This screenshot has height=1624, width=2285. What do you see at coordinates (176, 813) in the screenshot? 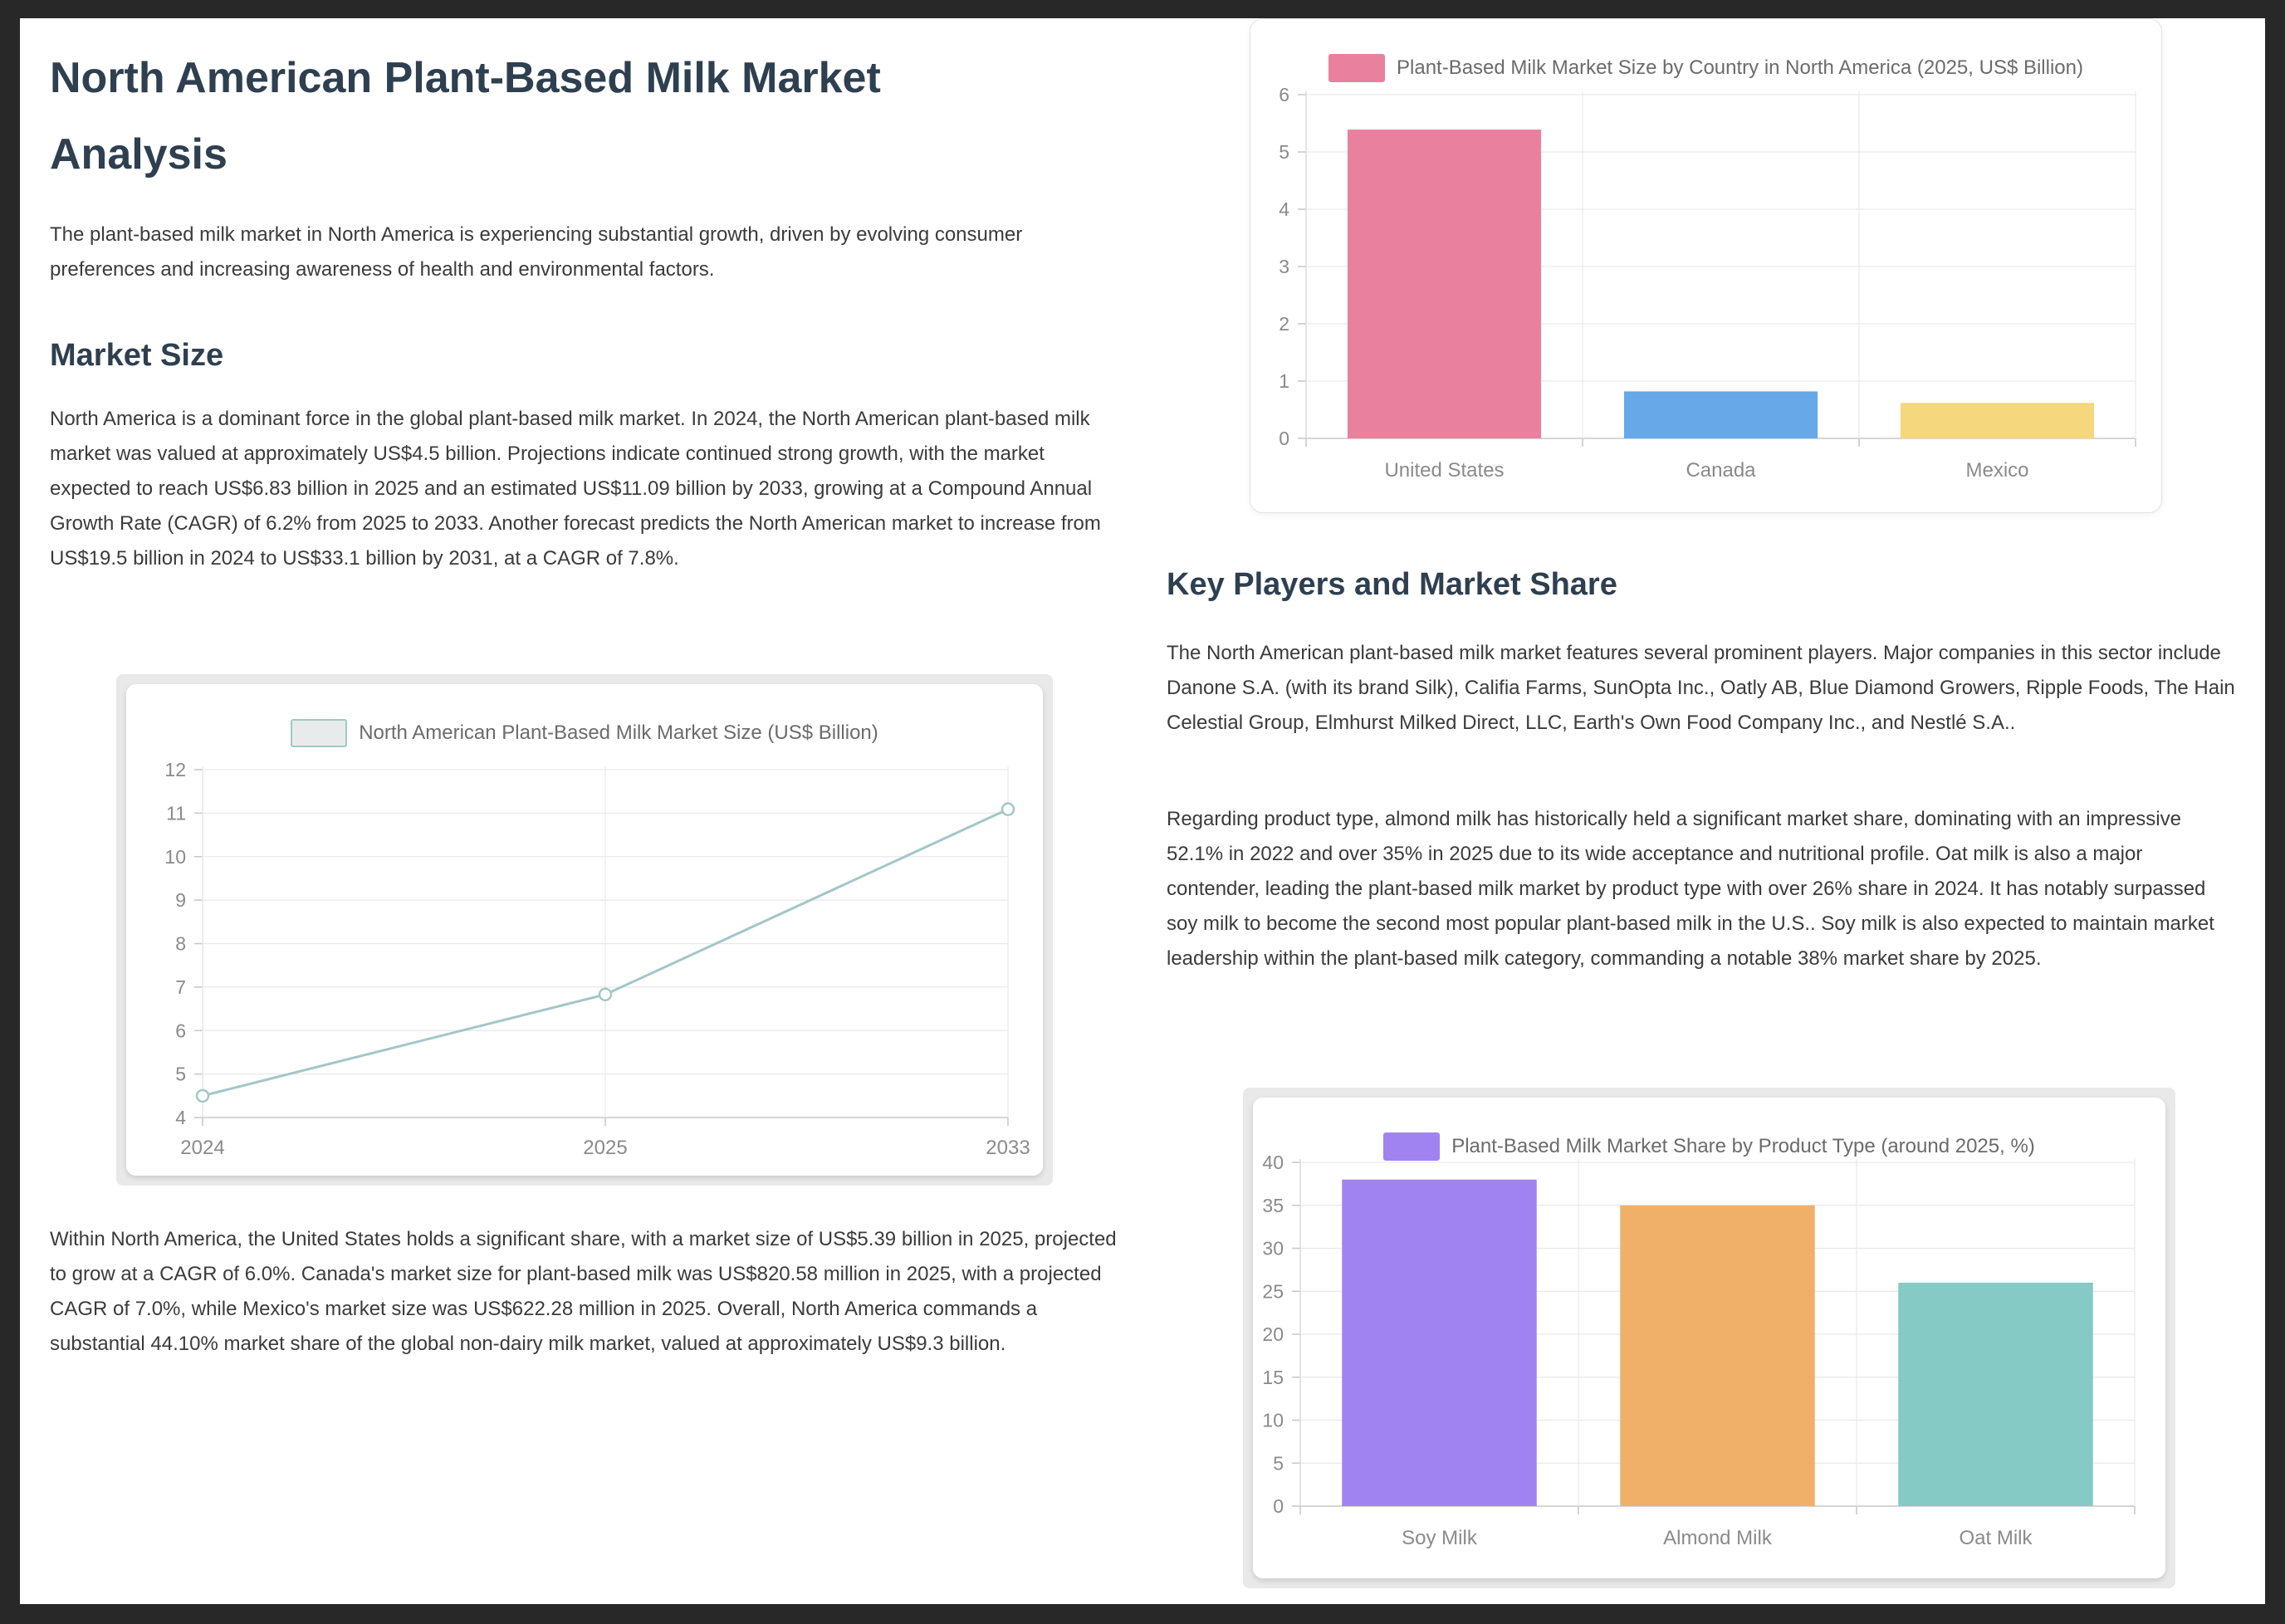
I see `svg-text: 11` at bounding box center [176, 813].